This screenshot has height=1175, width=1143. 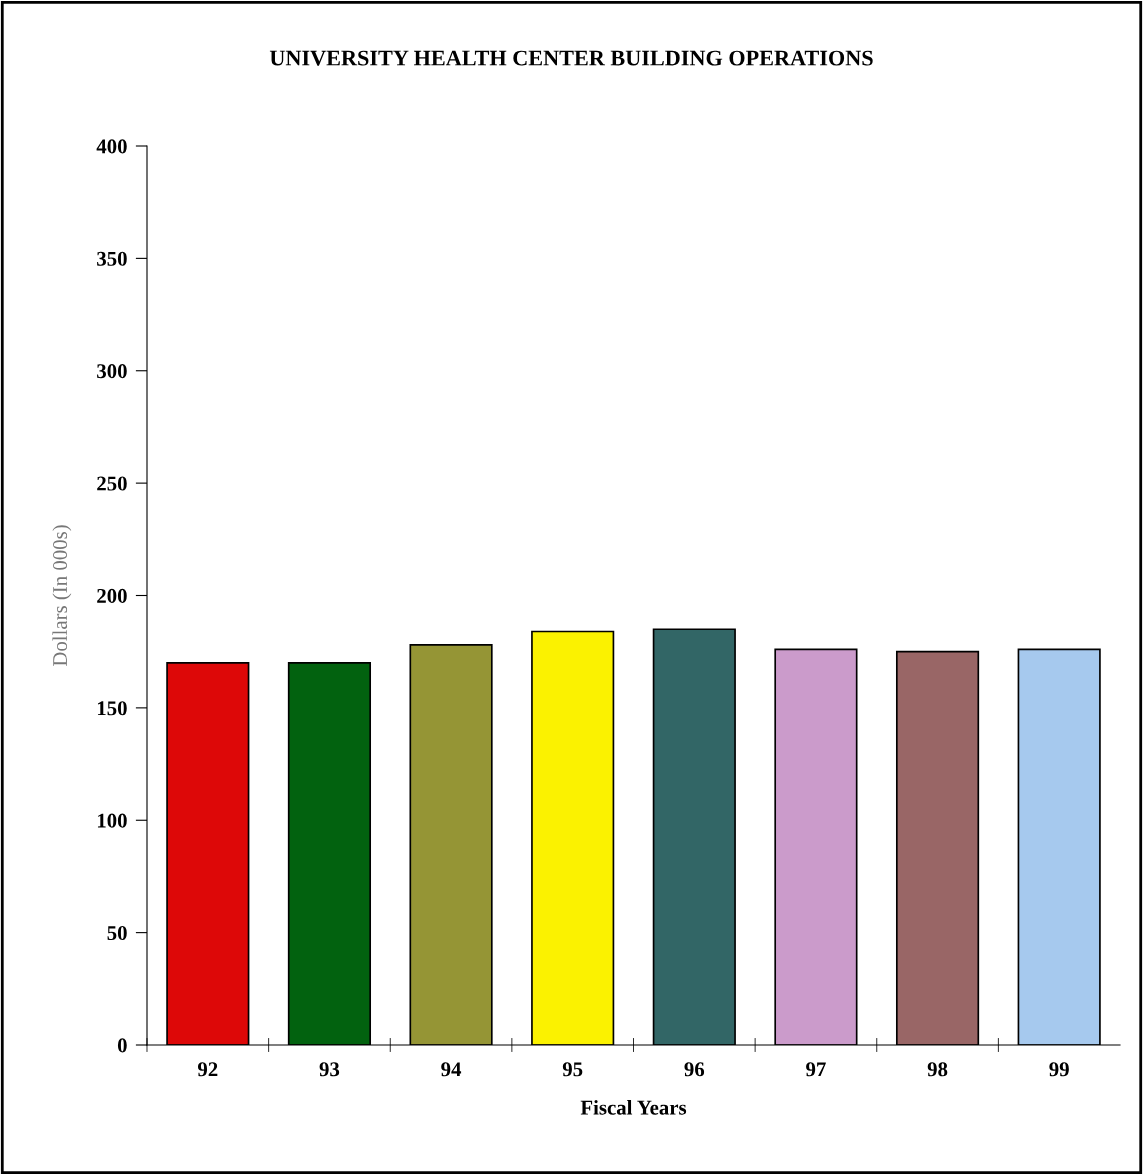 What do you see at coordinates (694, 1069) in the screenshot?
I see `x-tick-label: 96` at bounding box center [694, 1069].